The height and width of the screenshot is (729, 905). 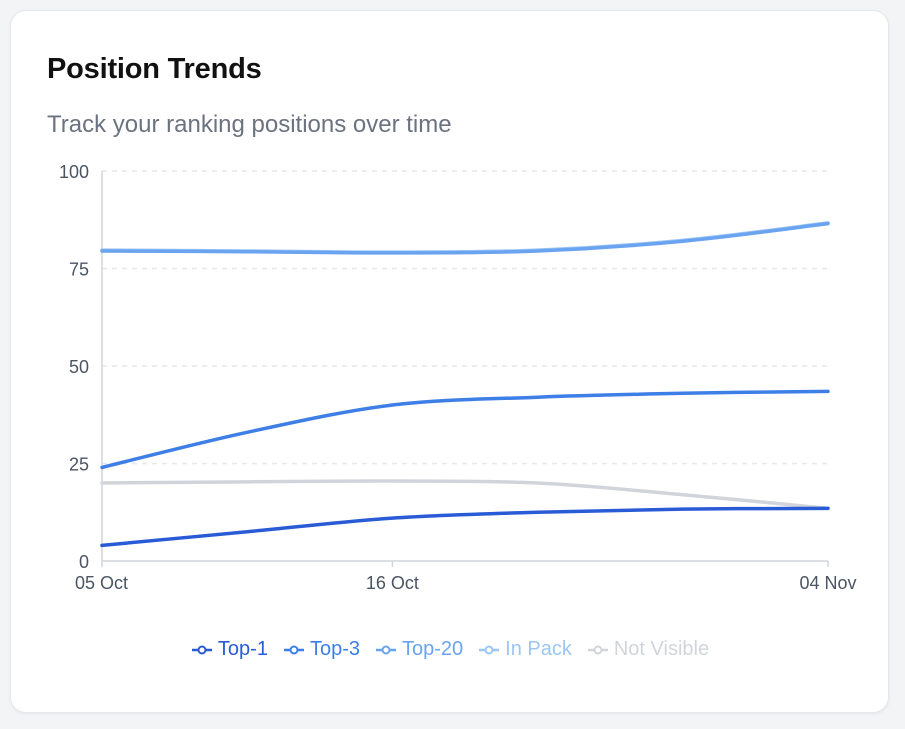 What do you see at coordinates (84, 562) in the screenshot?
I see `y-tick-label: 0` at bounding box center [84, 562].